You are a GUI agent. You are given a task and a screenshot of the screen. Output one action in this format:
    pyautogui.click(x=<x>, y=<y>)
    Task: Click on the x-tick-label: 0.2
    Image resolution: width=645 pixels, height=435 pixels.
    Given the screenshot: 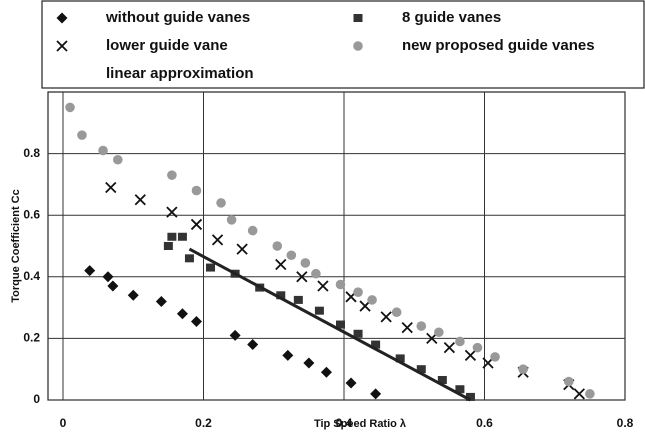 What is the action you would take?
    pyautogui.click(x=203, y=423)
    